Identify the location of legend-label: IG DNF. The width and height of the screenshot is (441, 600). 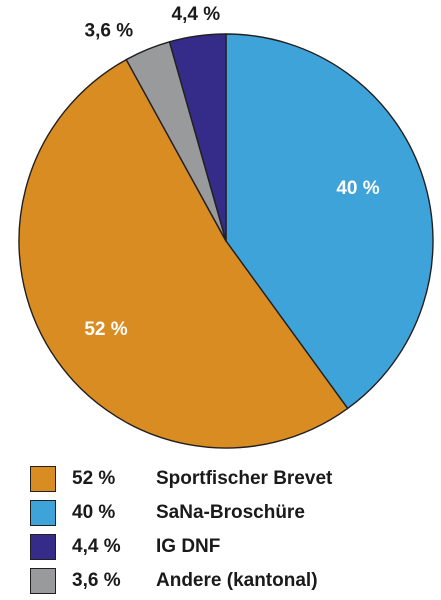
(188, 546).